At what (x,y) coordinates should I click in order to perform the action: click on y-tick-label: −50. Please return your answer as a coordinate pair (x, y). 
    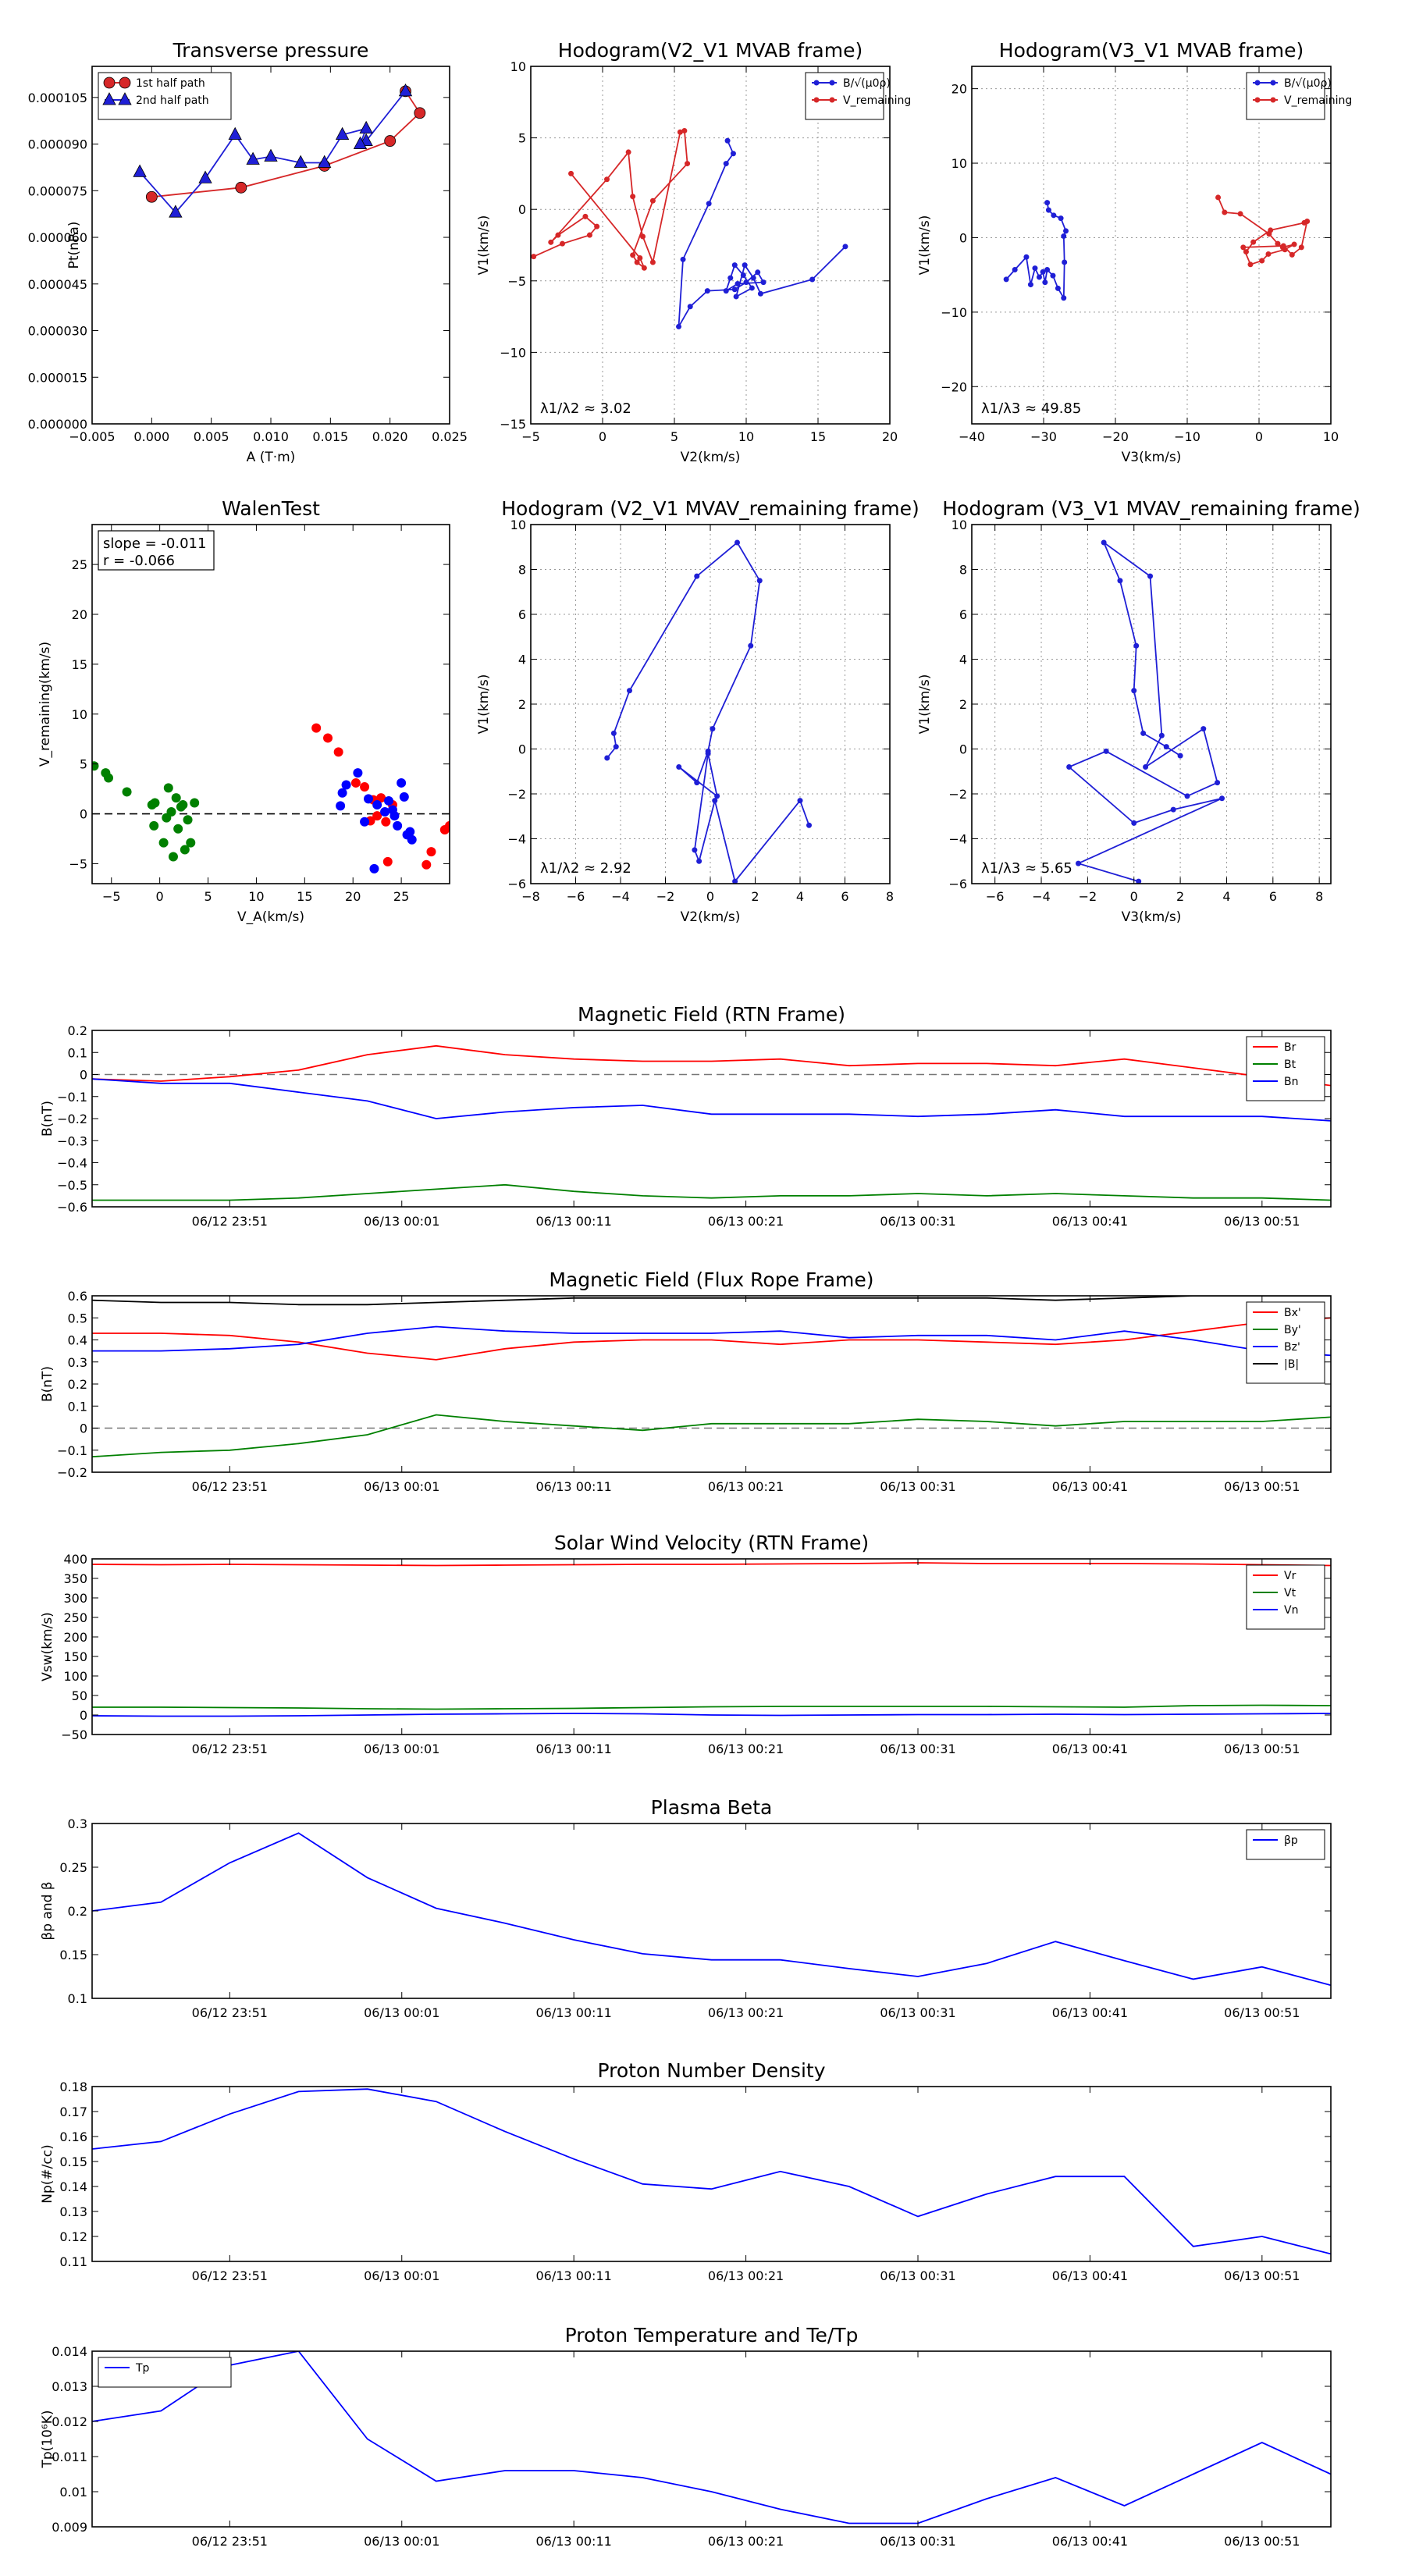
    Looking at the image, I should click on (74, 1735).